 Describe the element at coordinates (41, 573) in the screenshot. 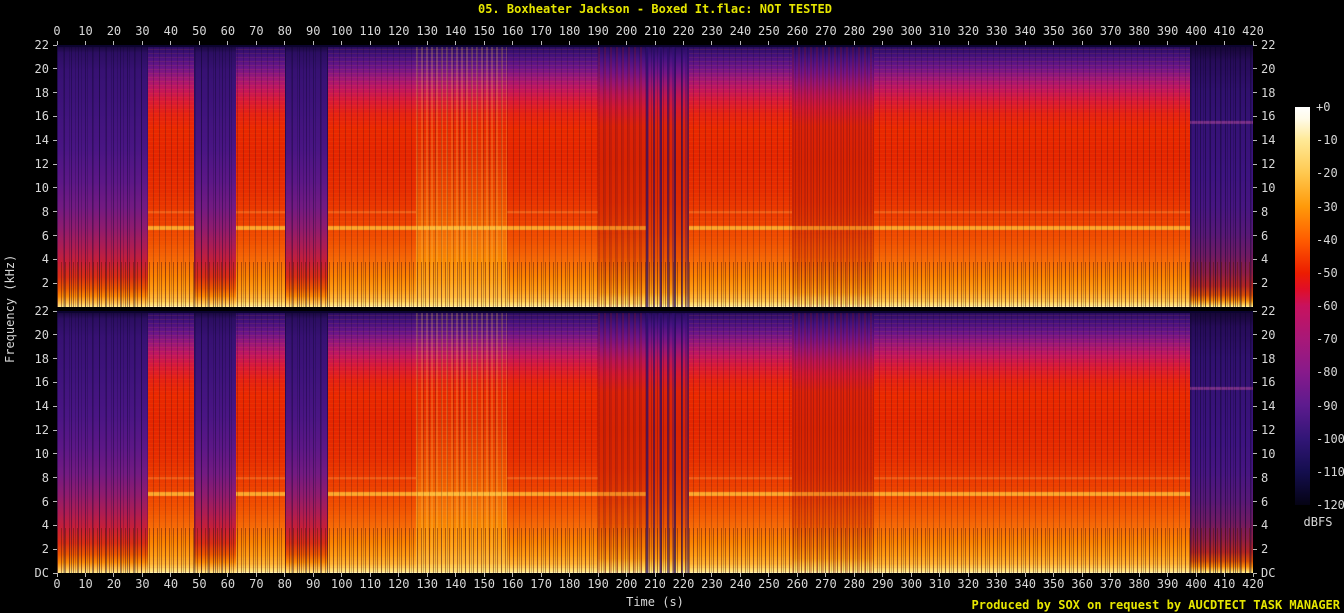

I see `y-tick-label: DC` at that location.